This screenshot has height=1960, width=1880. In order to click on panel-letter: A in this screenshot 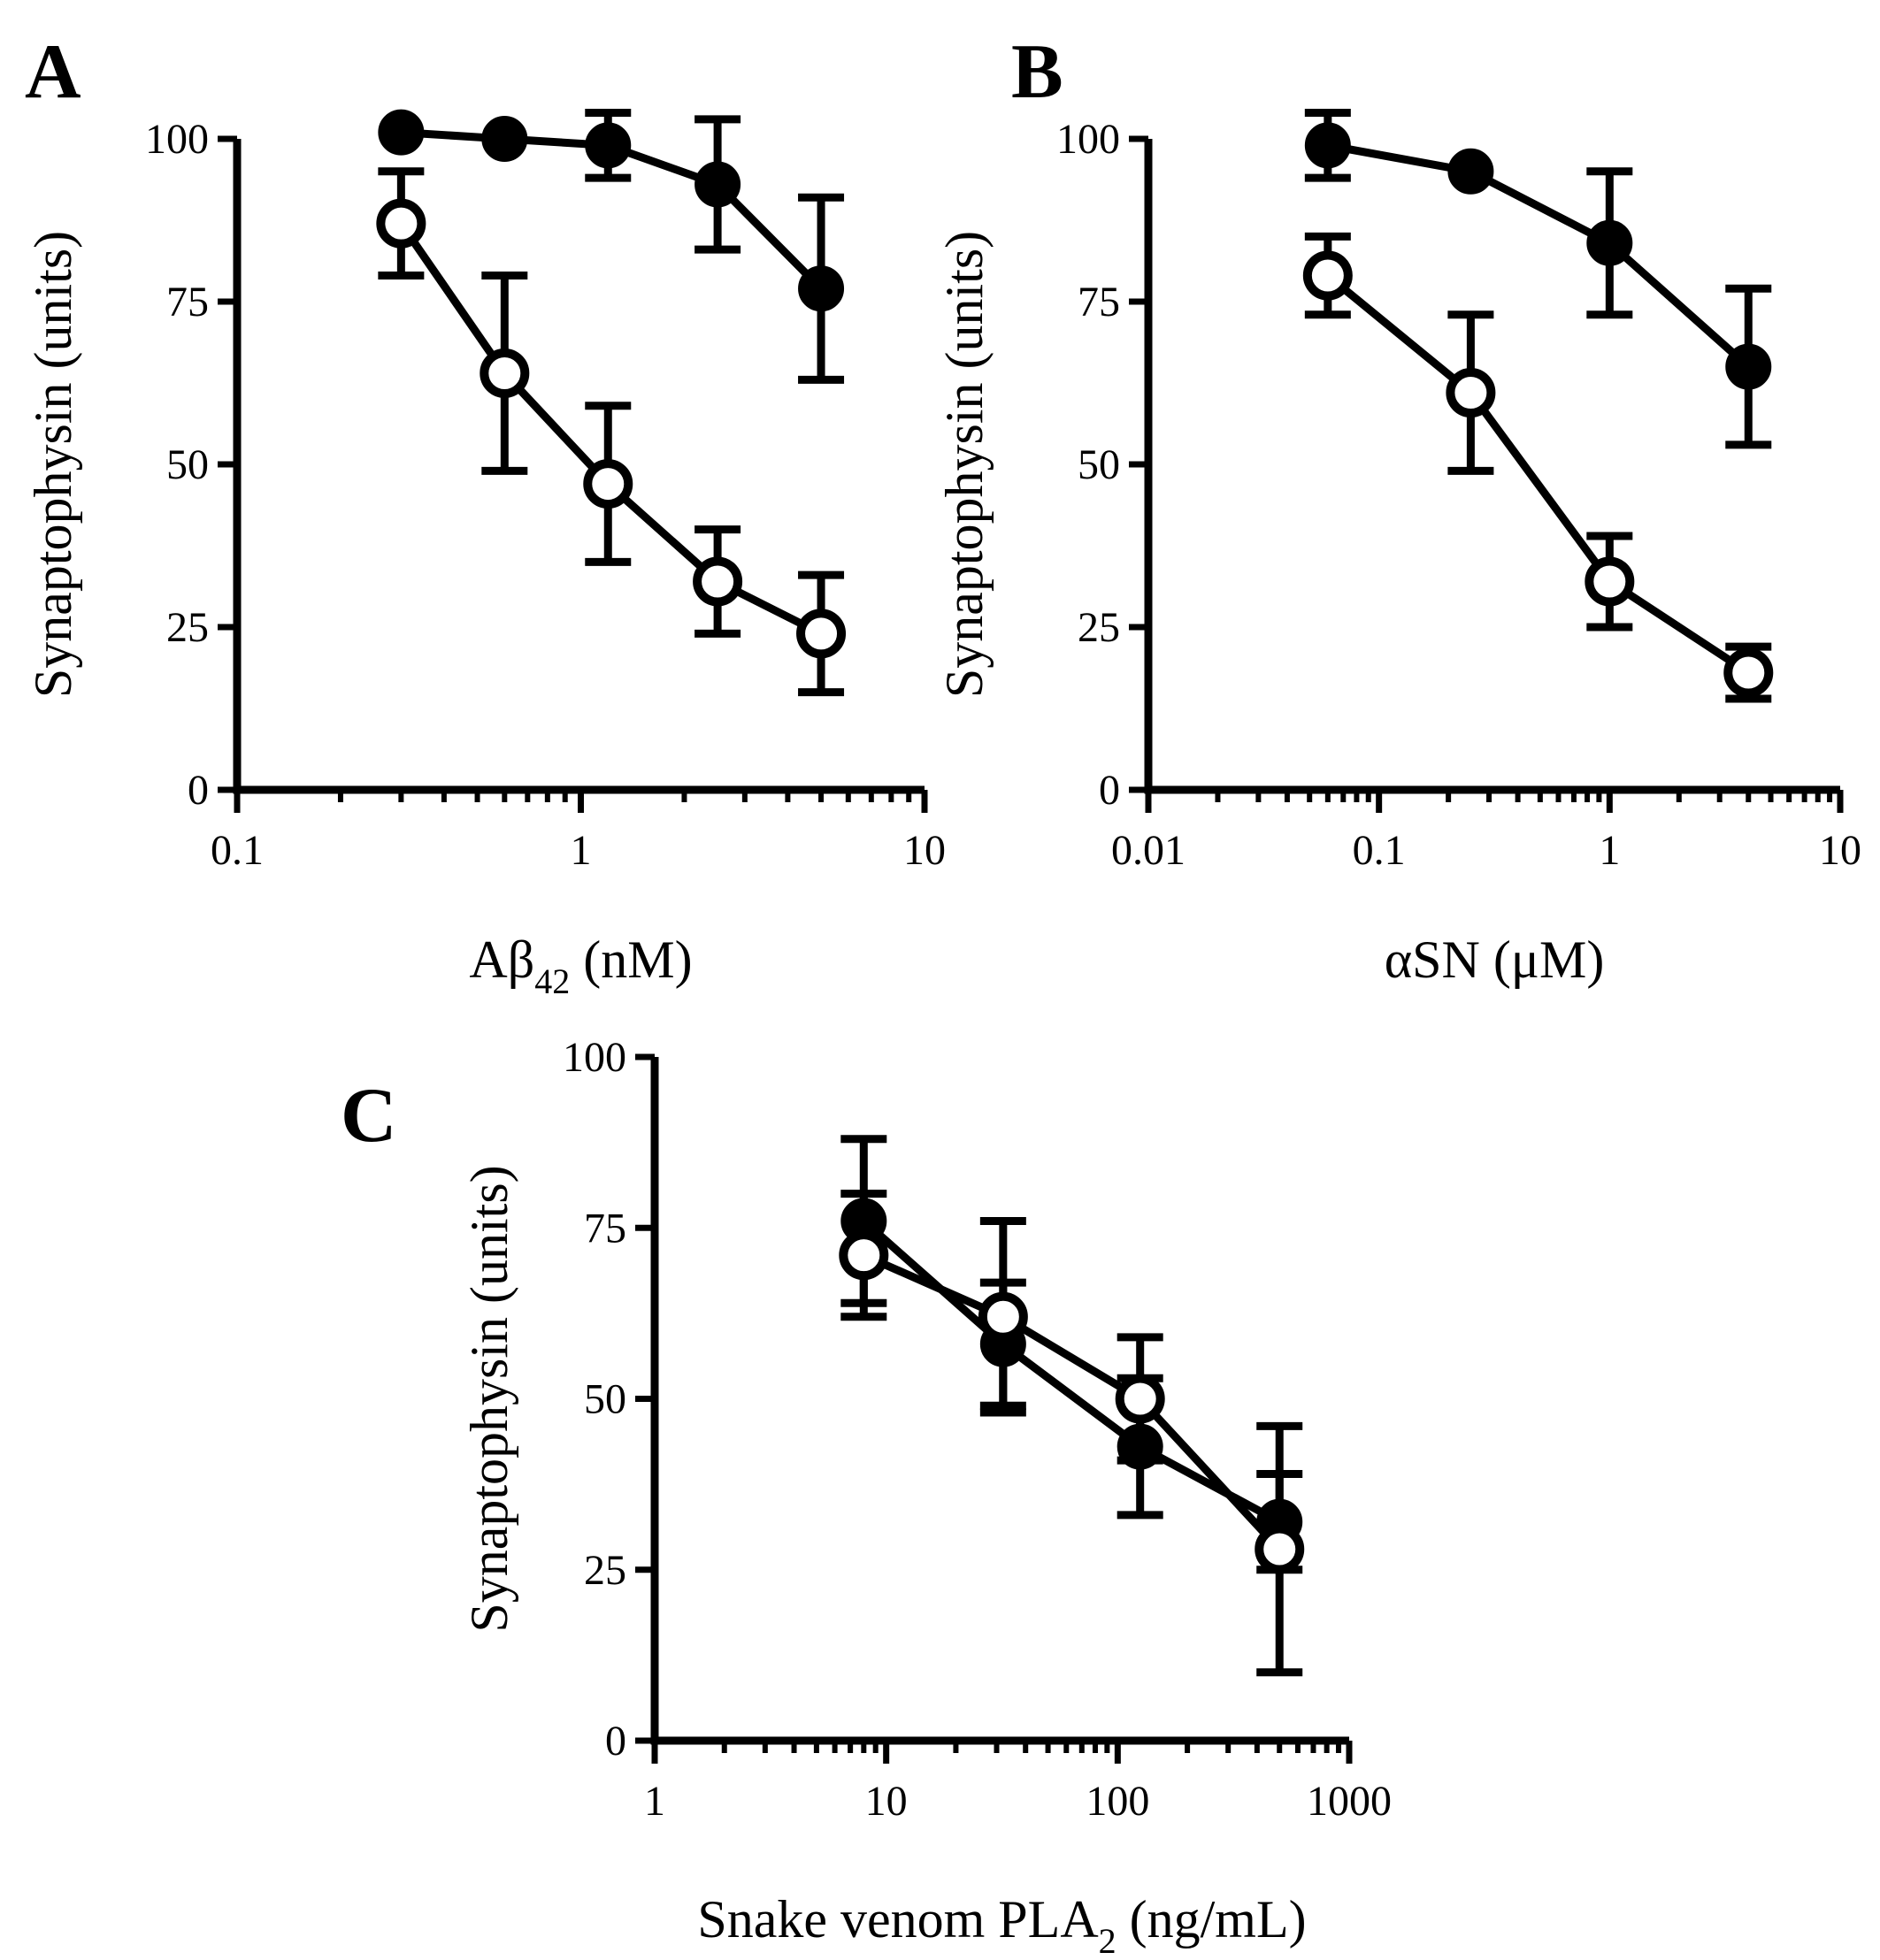, I will do `click(53, 72)`.